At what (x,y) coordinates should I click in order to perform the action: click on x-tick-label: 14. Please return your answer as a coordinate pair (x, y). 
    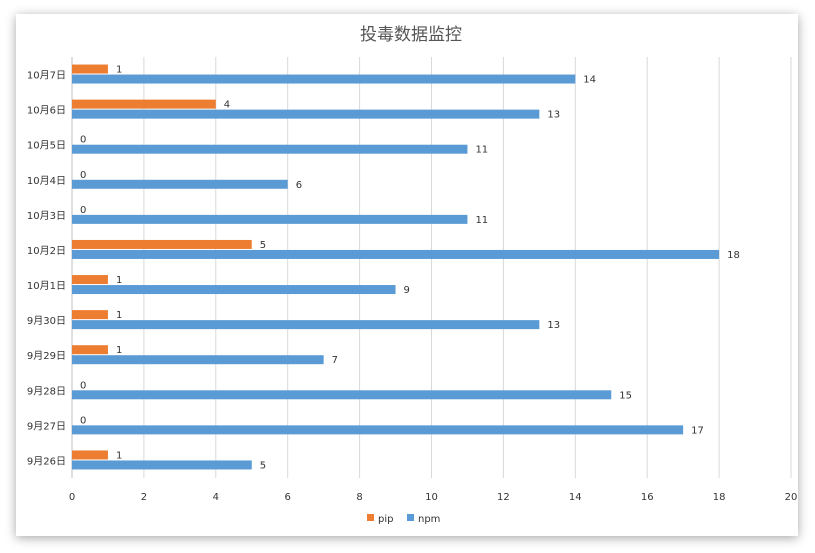
    Looking at the image, I should click on (575, 497).